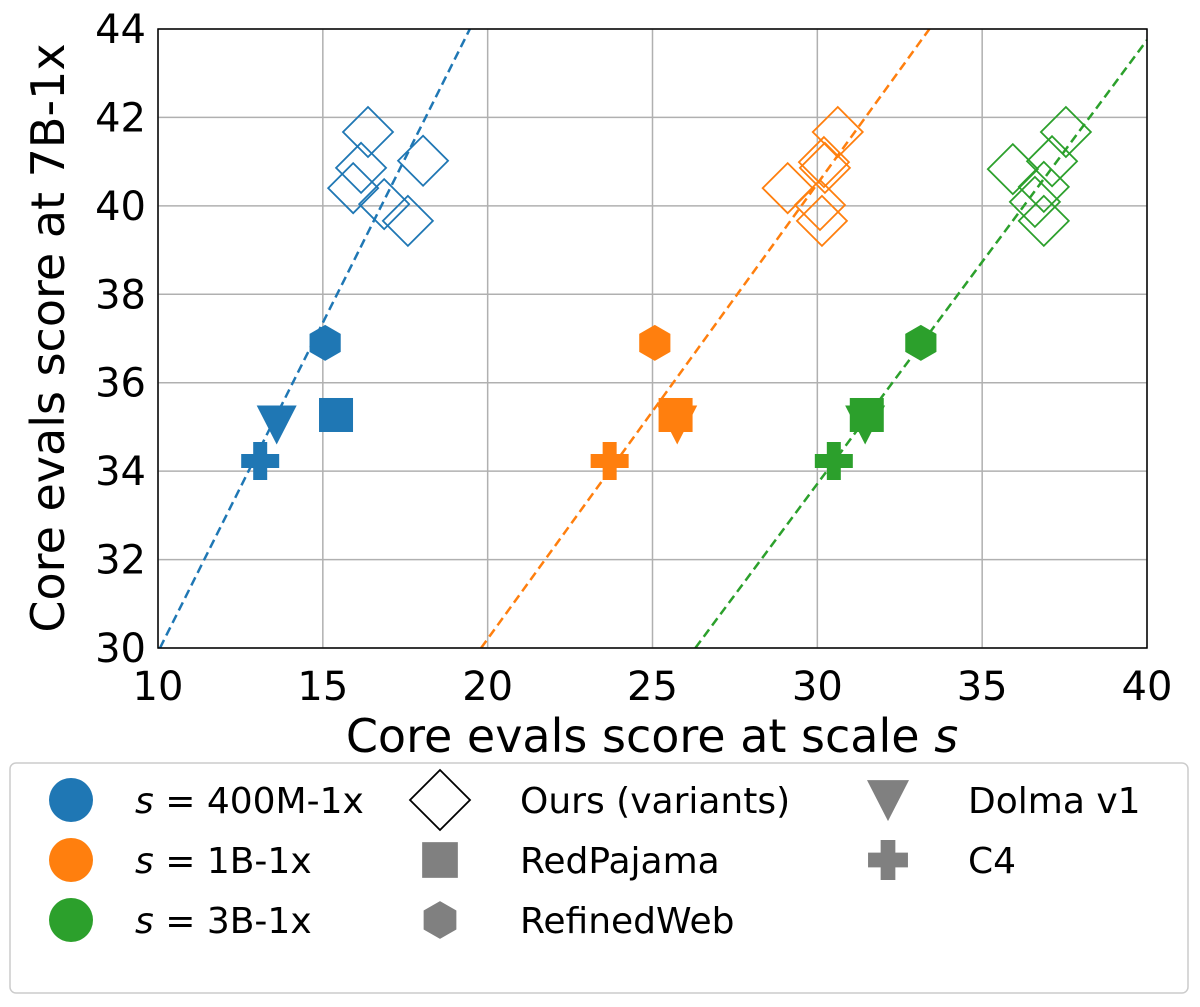 The image size is (1200, 1007). Describe the element at coordinates (158, 687) in the screenshot. I see `x-tick-label: 10` at that location.